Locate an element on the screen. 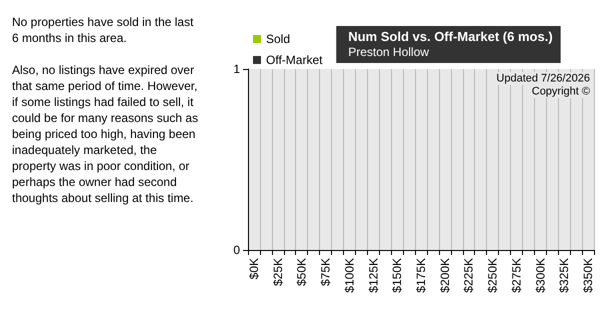 The height and width of the screenshot is (332, 609). annotation: Updated 7/26/2026 is located at coordinates (543, 78).